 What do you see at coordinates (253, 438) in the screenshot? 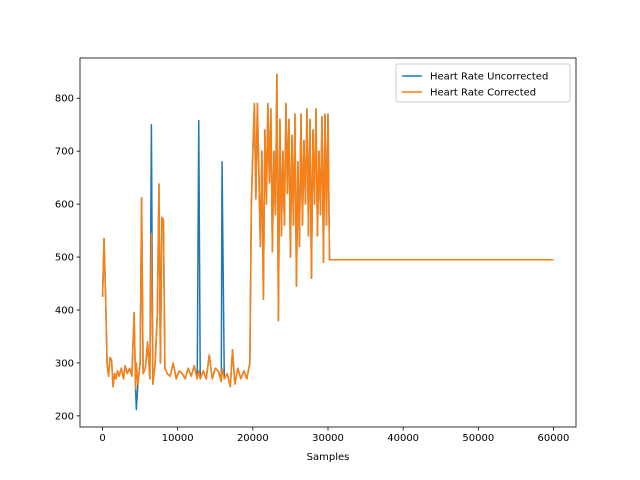
I see `x-tick-label: 20000` at bounding box center [253, 438].